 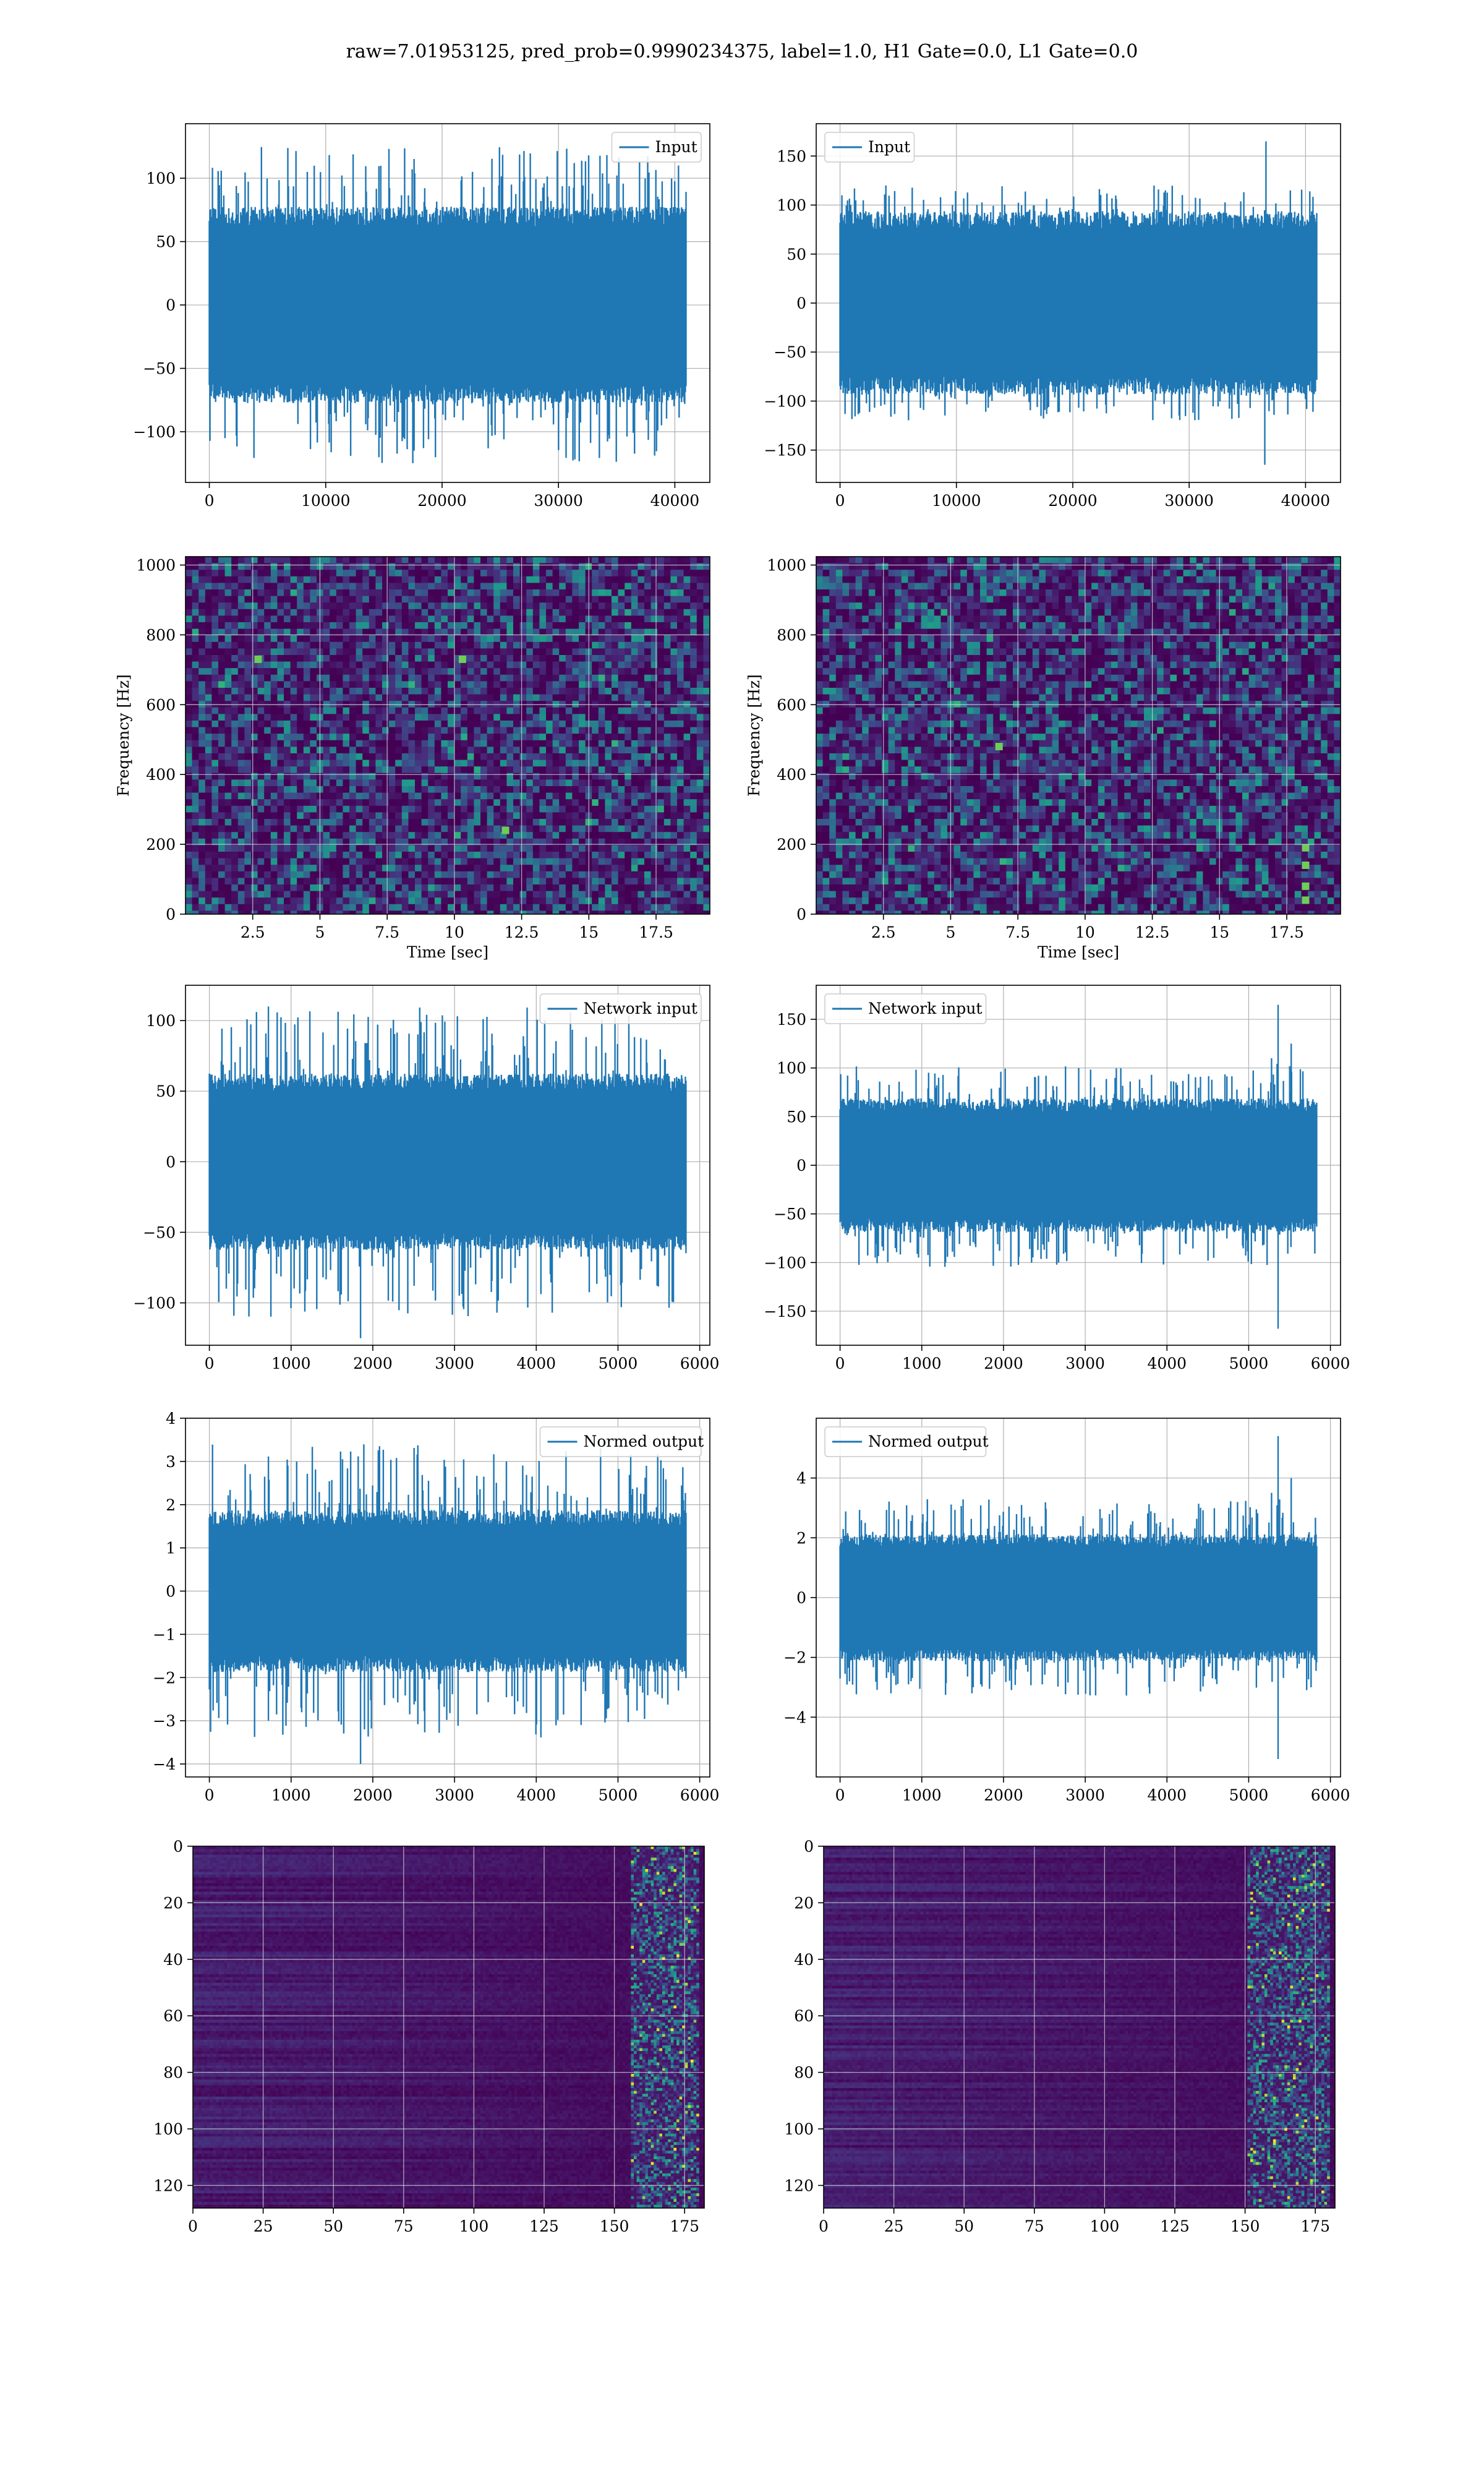 What do you see at coordinates (656, 932) in the screenshot?
I see `x-tick-label: 17.5` at bounding box center [656, 932].